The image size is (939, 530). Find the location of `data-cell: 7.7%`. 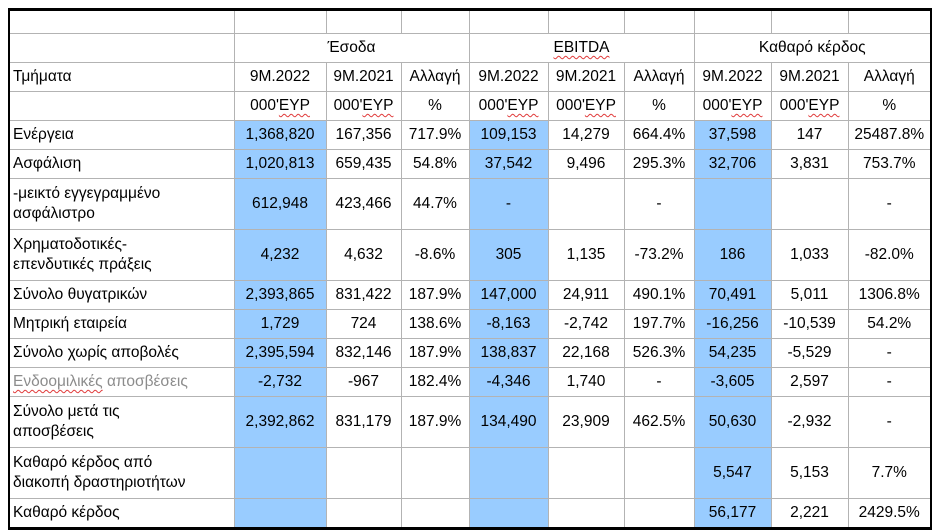

data-cell: 7.7% is located at coordinates (889, 473).